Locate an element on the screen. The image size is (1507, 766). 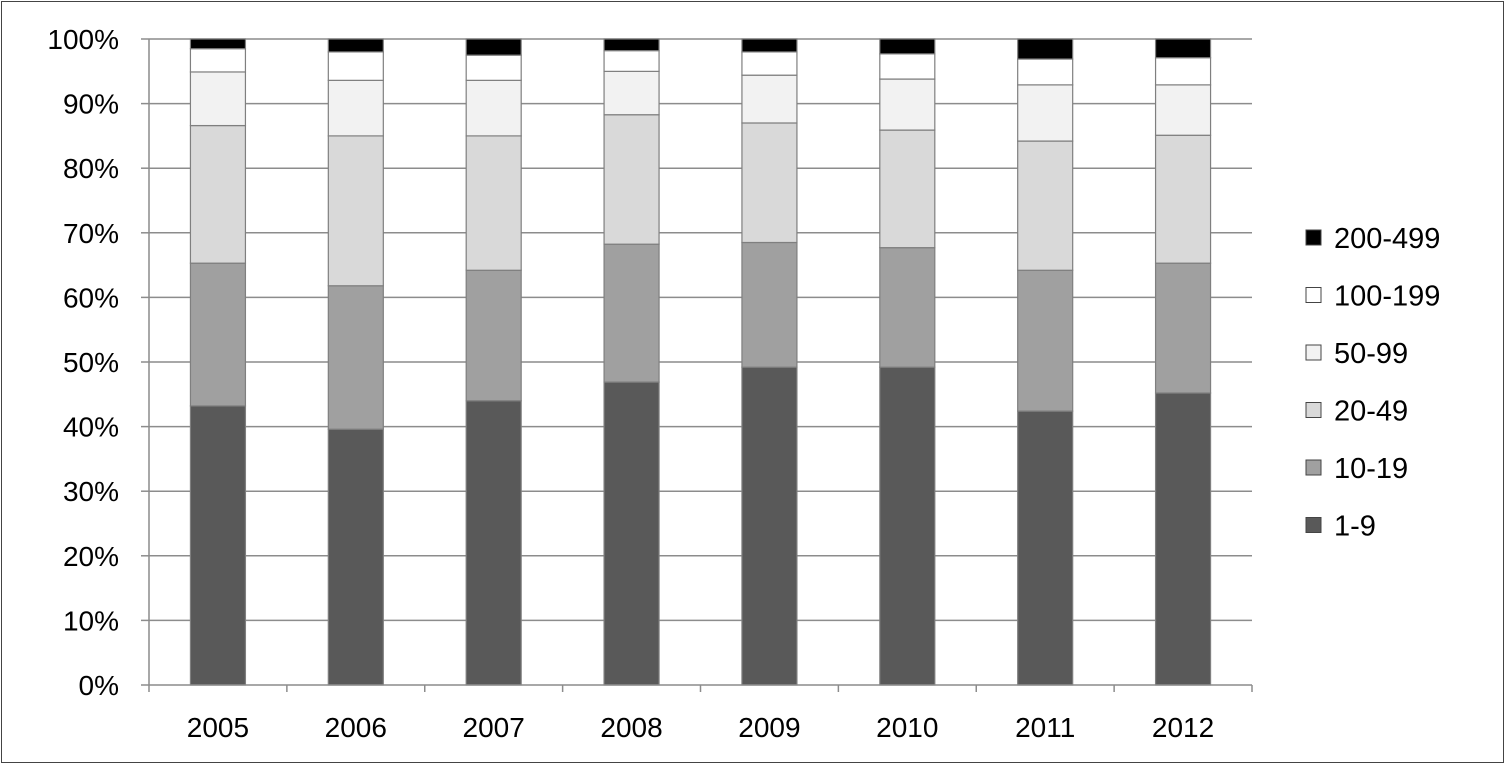
legend-label: 20-49 is located at coordinates (1371, 412).